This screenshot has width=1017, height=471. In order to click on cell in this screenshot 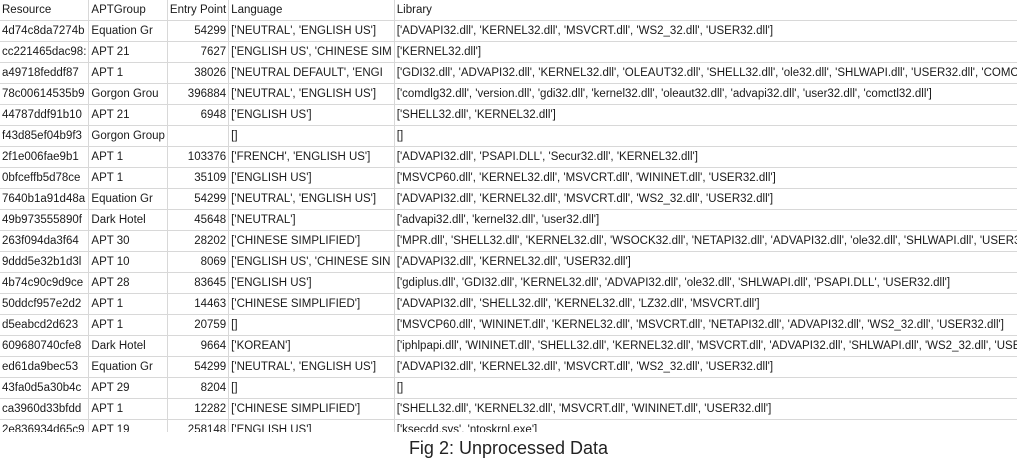, I will do `click(198, 136)`.